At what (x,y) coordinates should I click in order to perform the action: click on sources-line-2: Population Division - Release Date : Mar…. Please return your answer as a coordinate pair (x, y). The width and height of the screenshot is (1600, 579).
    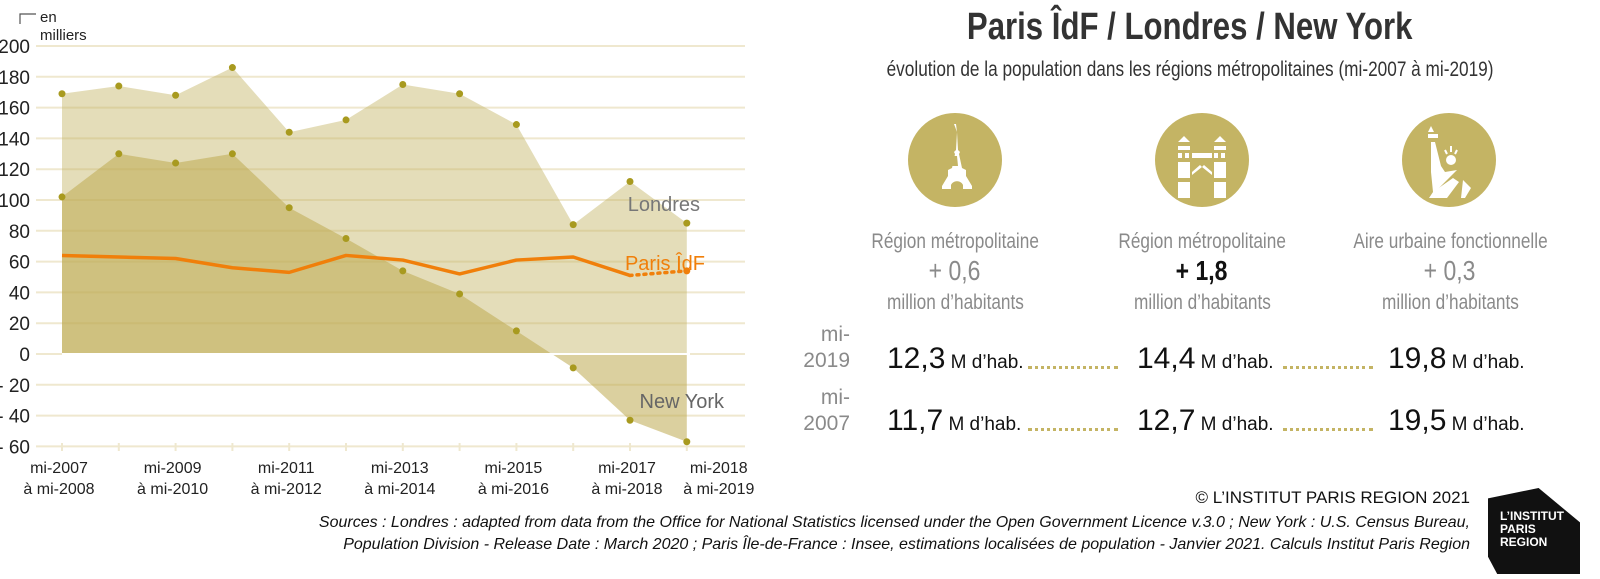
    Looking at the image, I should click on (906, 544).